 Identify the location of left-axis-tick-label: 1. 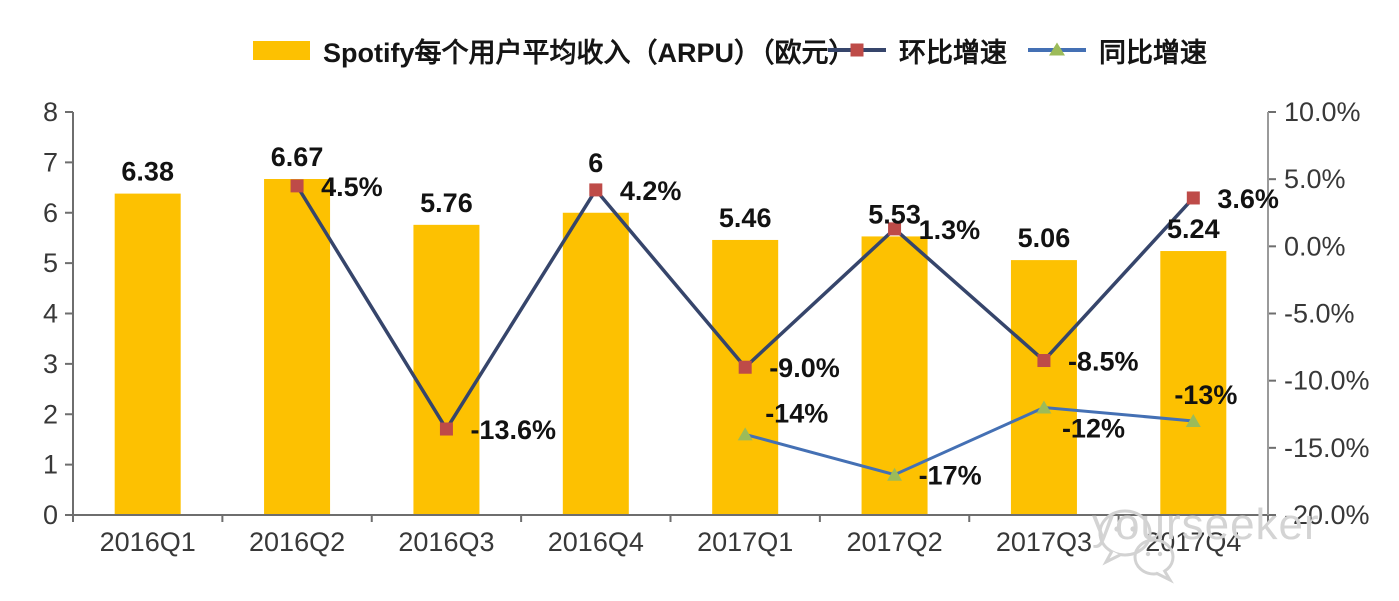
(50, 465).